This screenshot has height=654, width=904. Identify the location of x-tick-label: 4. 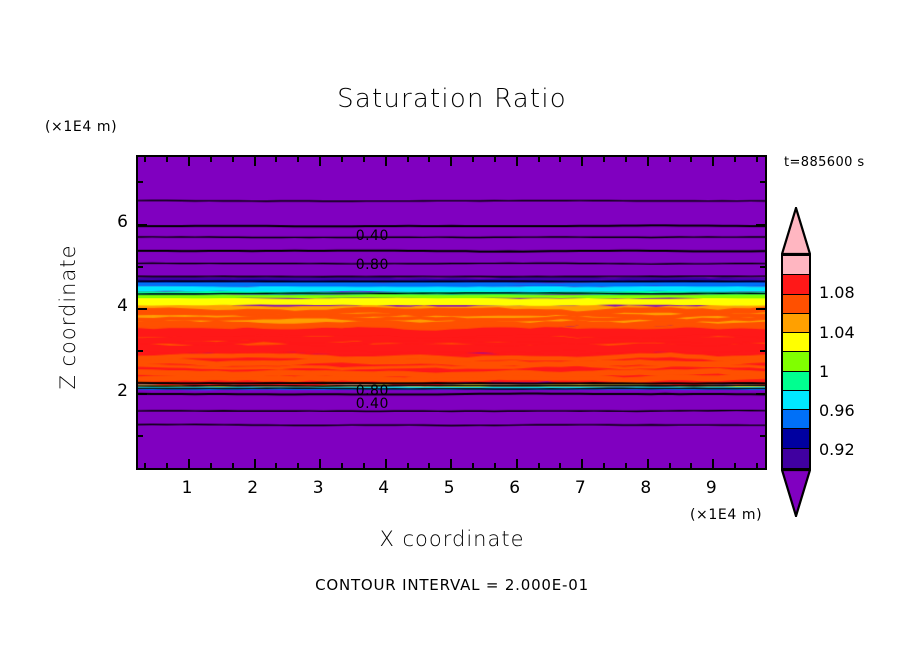
(384, 488).